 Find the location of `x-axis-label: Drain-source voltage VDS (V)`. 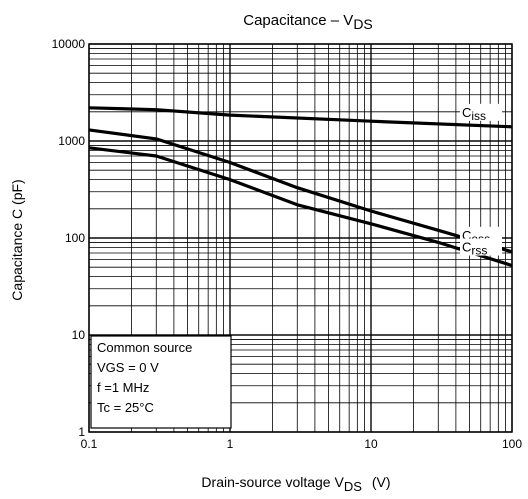

x-axis-label: Drain-source voltage VDS (V) is located at coordinates (295, 484).